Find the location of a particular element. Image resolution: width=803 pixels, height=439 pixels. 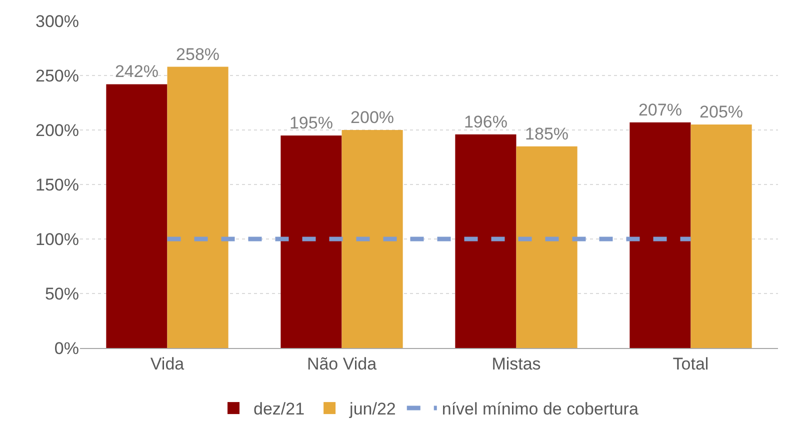

legend-label: dez/21 is located at coordinates (279, 409).